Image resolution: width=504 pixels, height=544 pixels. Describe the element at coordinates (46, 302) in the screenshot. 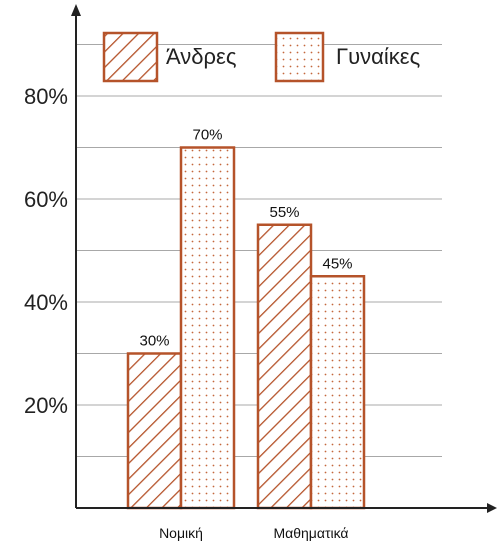

I see `y-tick-label: 40%` at that location.